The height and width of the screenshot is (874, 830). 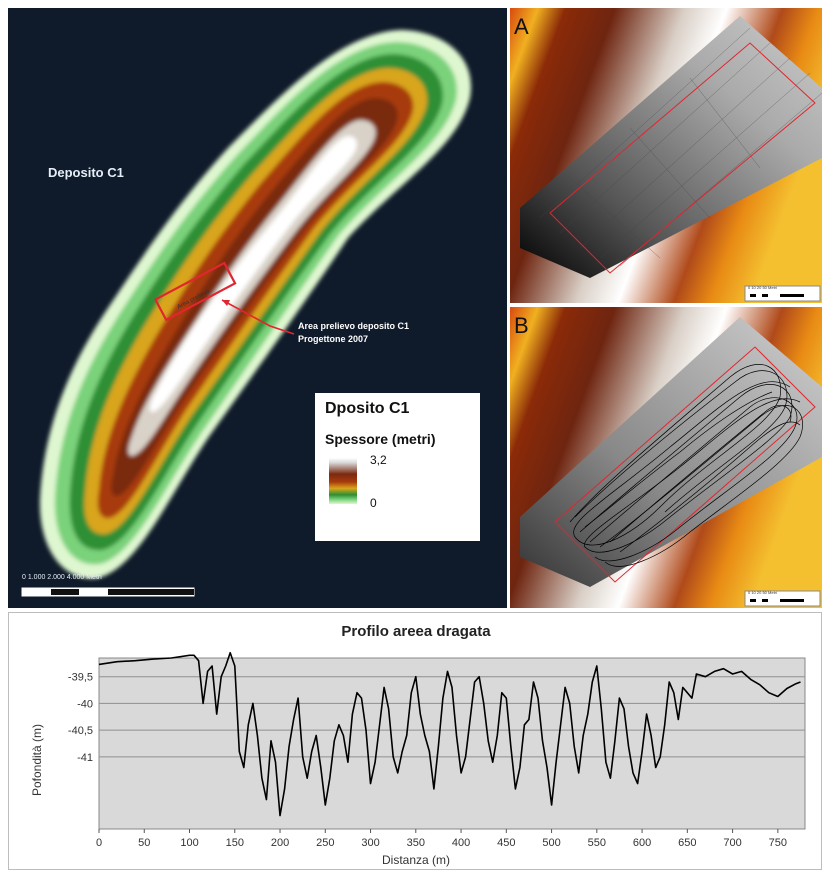 What do you see at coordinates (367, 408) in the screenshot?
I see `legend-title: Dposito C1` at bounding box center [367, 408].